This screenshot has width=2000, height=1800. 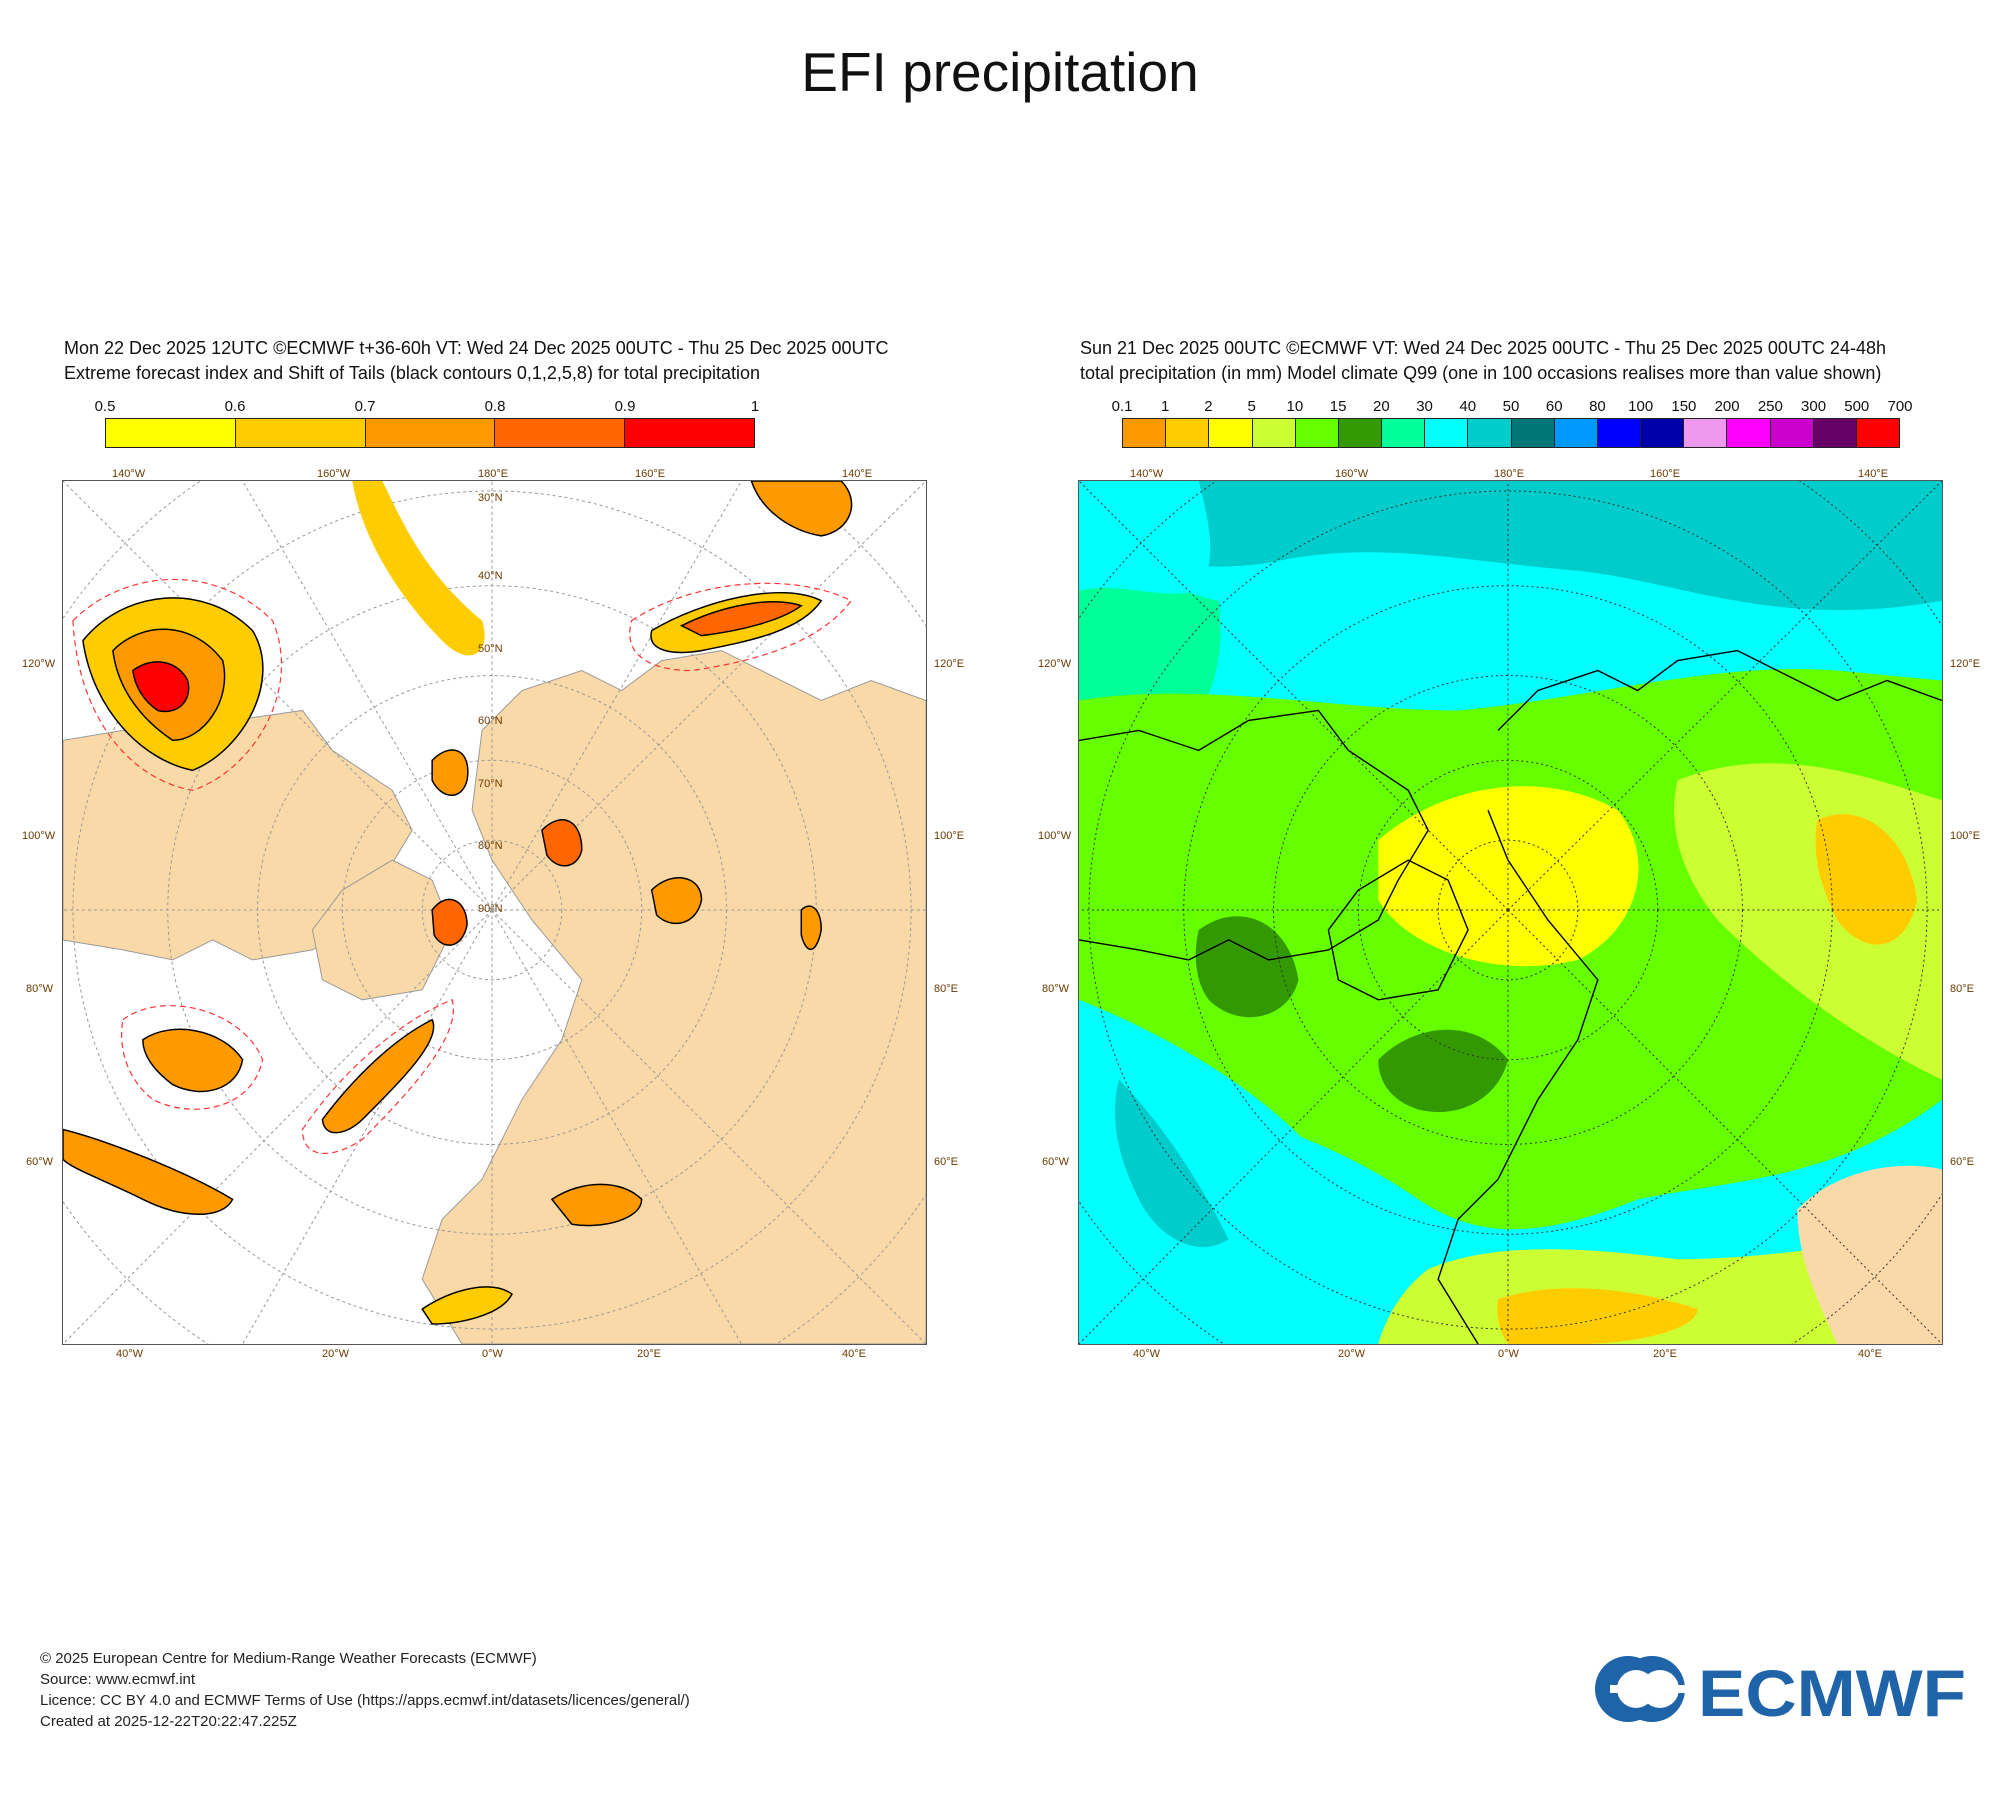 What do you see at coordinates (1208, 406) in the screenshot?
I see `precip-legend-tick-2: 2` at bounding box center [1208, 406].